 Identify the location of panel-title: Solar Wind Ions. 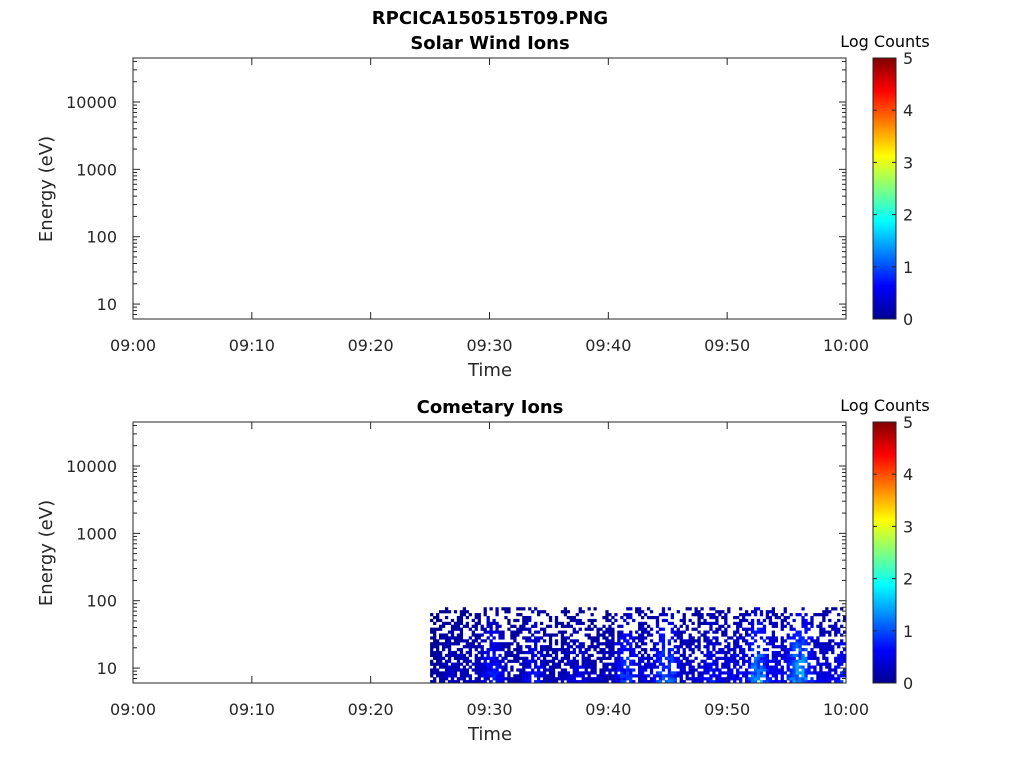
(489, 43).